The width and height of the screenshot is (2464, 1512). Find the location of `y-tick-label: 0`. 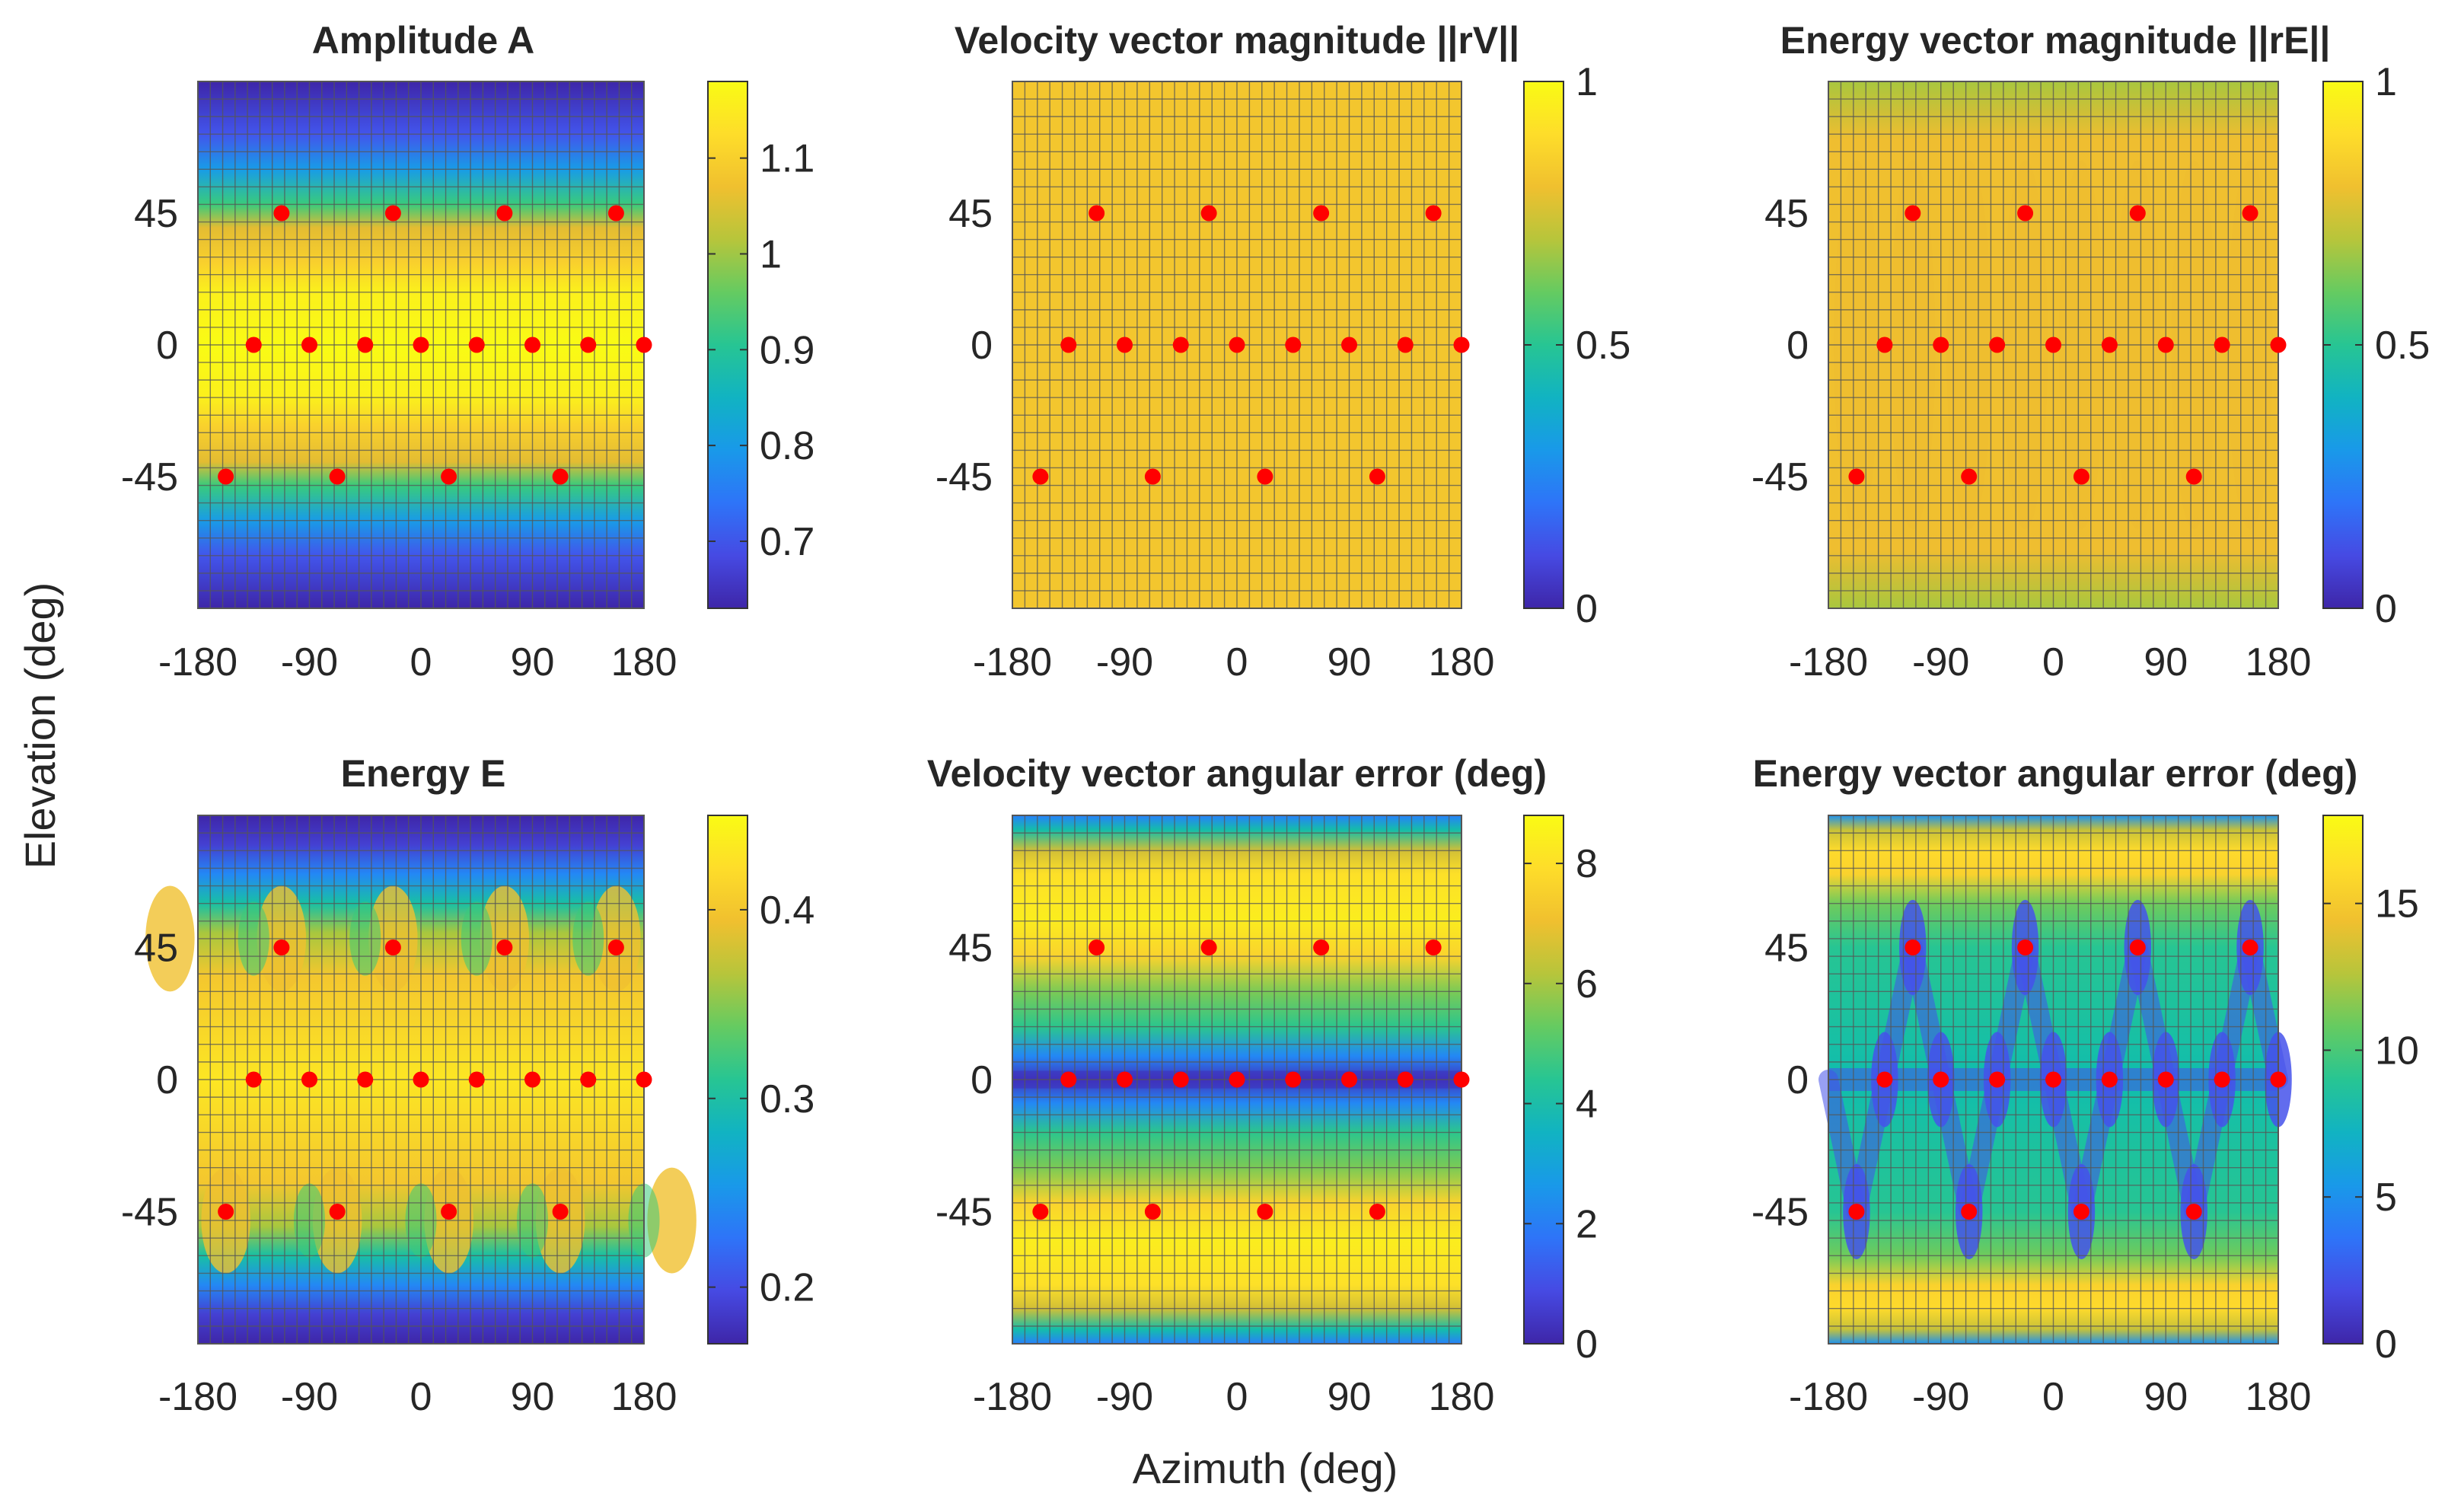

y-tick-label: 0 is located at coordinates (982, 1080).